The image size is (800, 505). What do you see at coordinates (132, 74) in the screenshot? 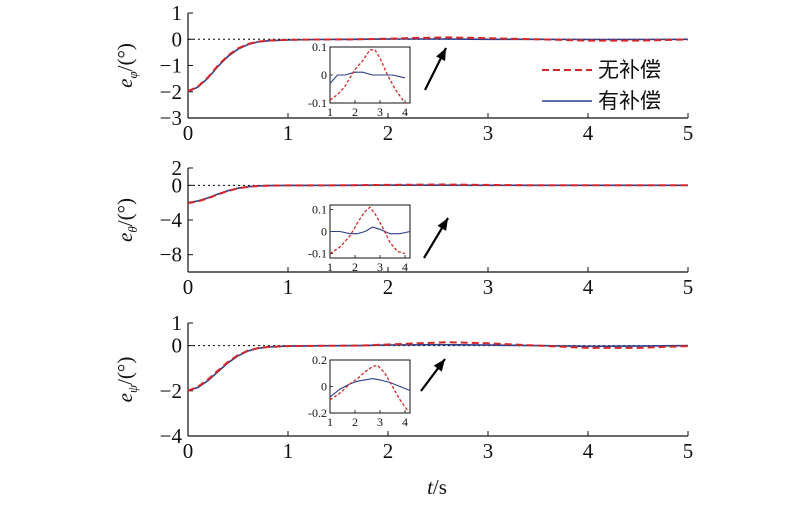
I see `y-axis-label-subscript: φ` at bounding box center [132, 74].